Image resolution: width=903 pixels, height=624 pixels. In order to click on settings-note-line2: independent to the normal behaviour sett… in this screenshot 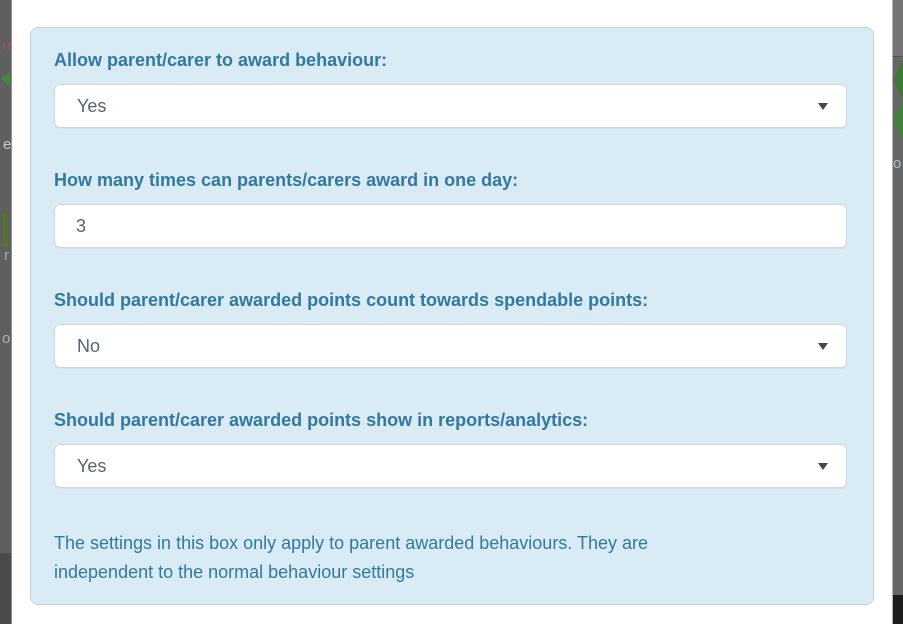, I will do `click(234, 572)`.